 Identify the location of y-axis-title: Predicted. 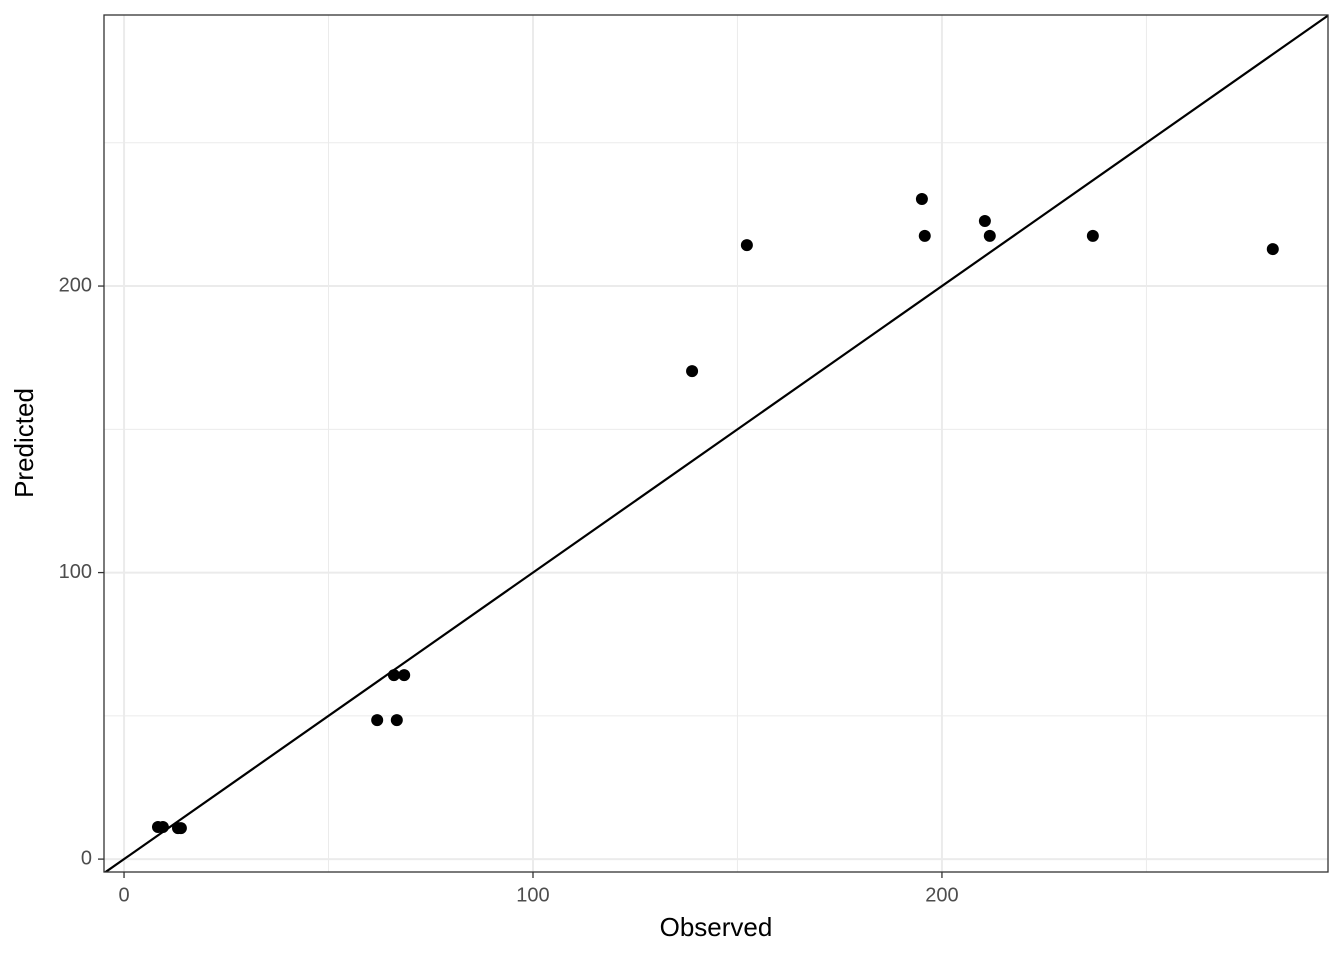
(24, 443).